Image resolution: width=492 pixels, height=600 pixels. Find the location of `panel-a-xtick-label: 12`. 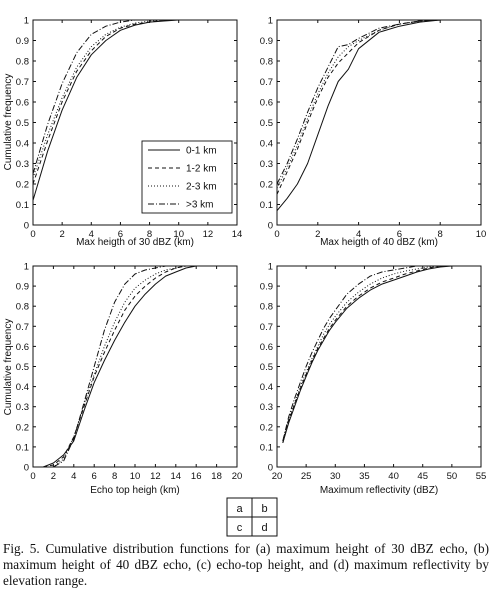

panel-a-xtick-label: 12 is located at coordinates (208, 234).